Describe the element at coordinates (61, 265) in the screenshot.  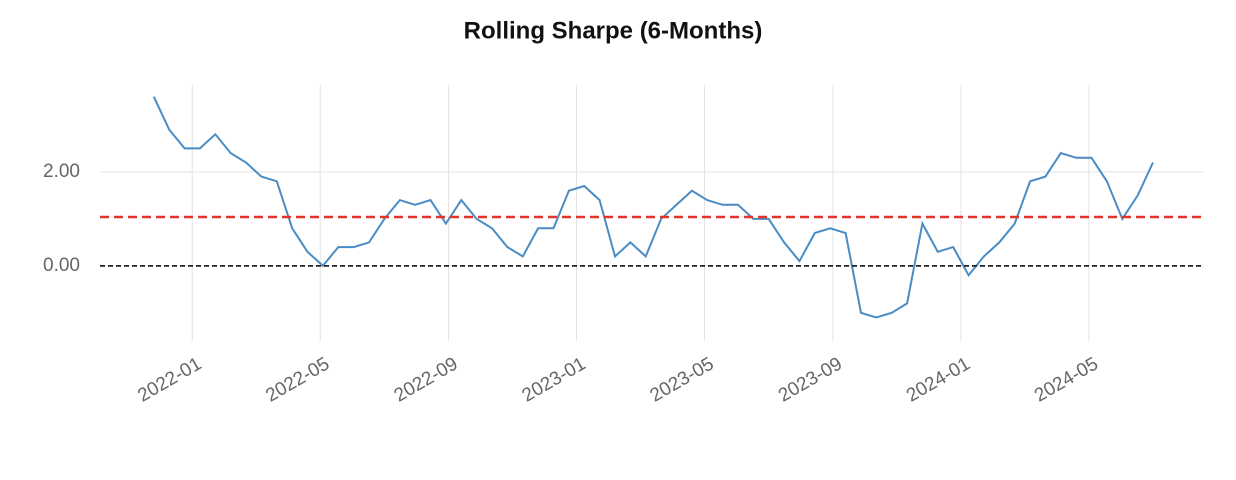
I see `y-tick-label: 0.00` at that location.